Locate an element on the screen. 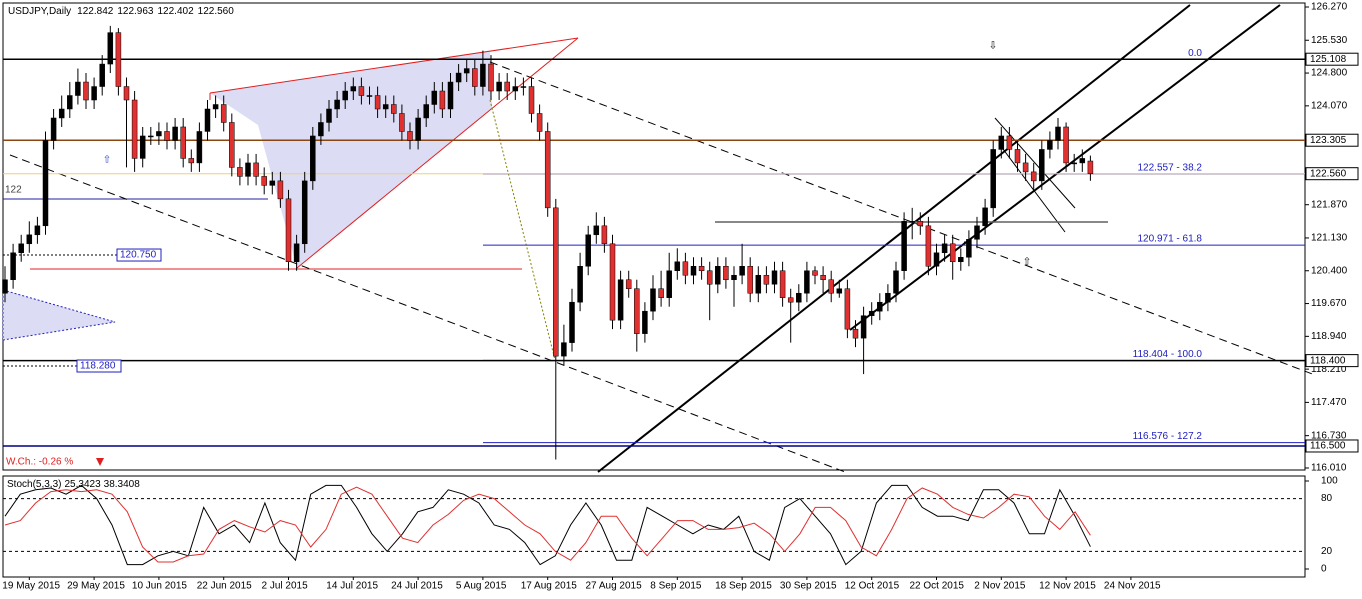 The image size is (1362, 599). y-tick-label: 117.470 is located at coordinates (1329, 402).